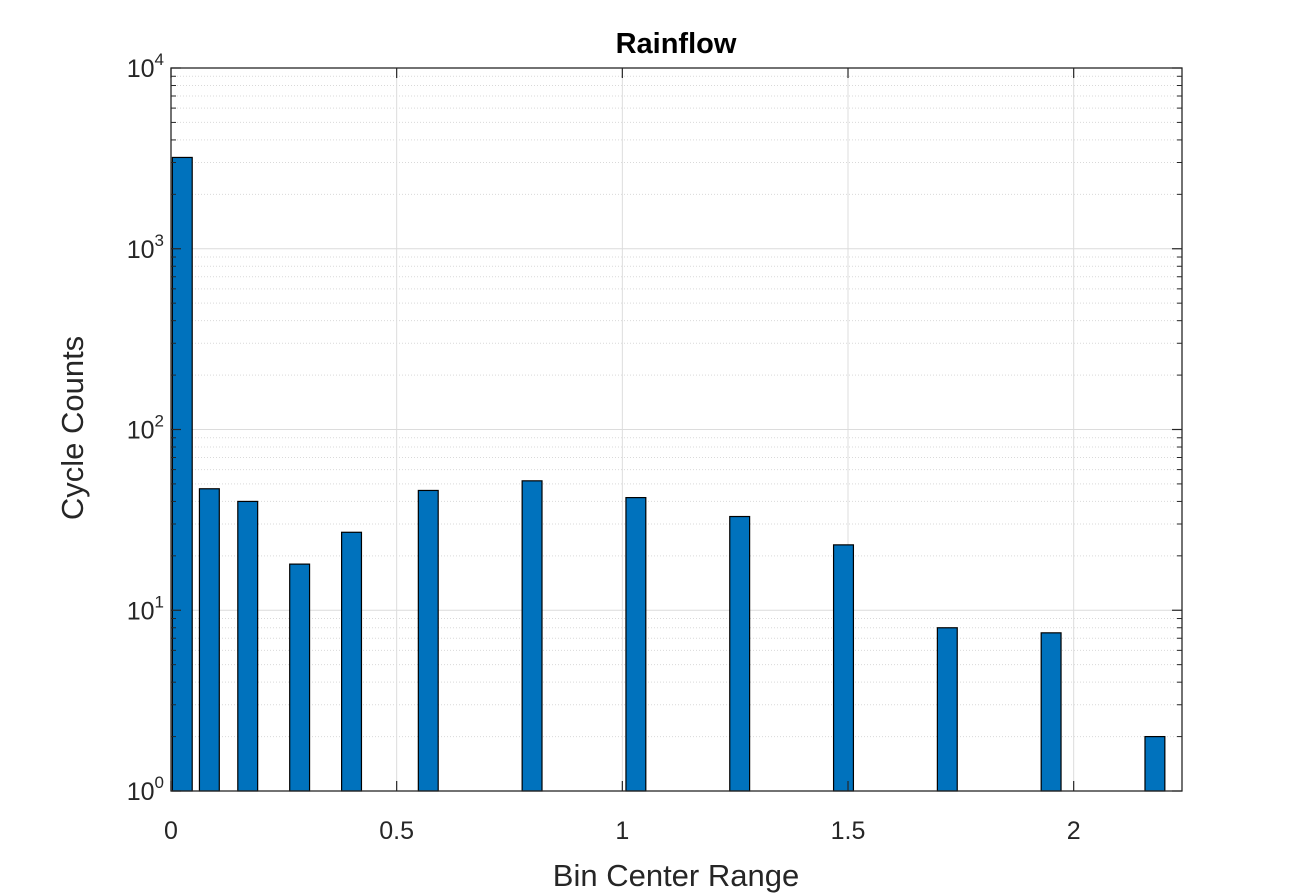  Describe the element at coordinates (145, 428) in the screenshot. I see `y-tick-label: 10²` at that location.